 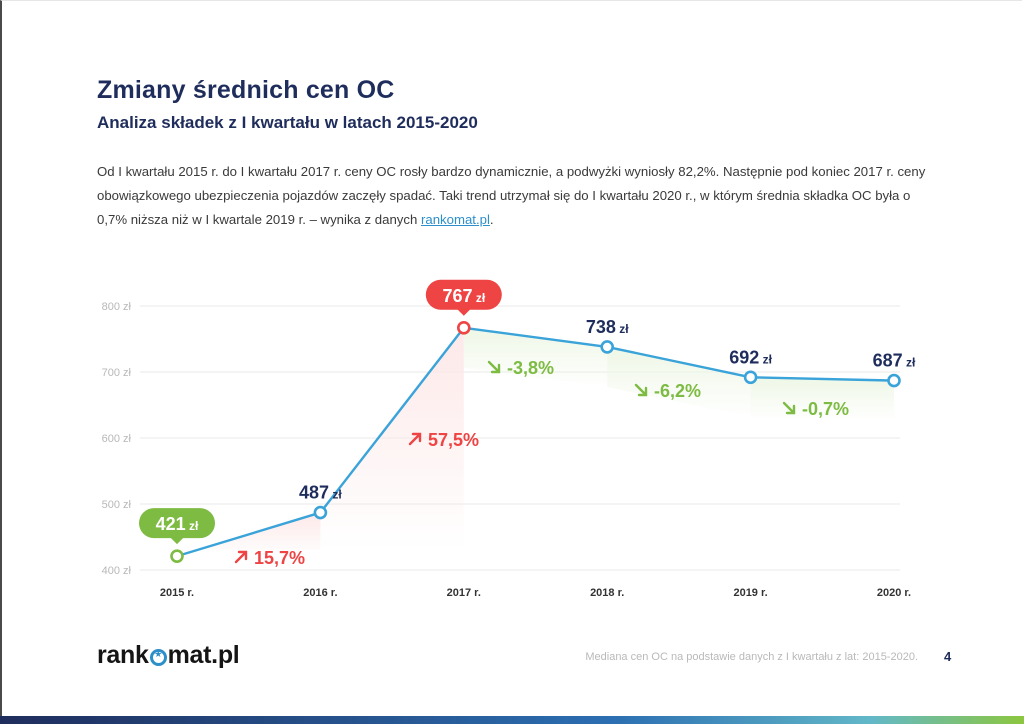 I want to click on star-icon, so click(x=158, y=657).